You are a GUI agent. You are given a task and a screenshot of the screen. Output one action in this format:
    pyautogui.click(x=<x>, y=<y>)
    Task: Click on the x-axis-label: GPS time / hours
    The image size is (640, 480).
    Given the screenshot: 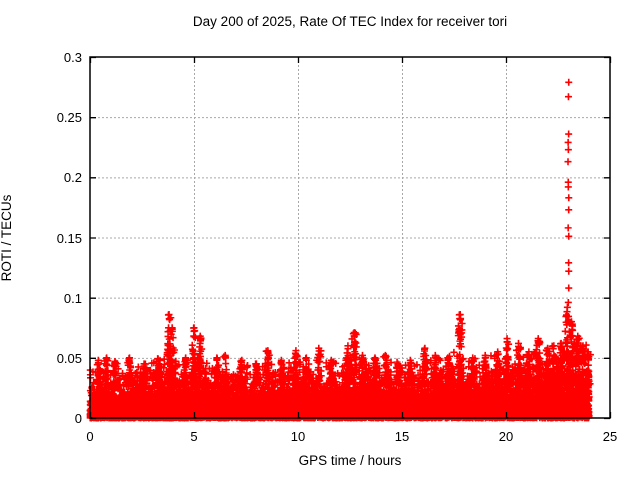 What is the action you would take?
    pyautogui.click(x=350, y=460)
    